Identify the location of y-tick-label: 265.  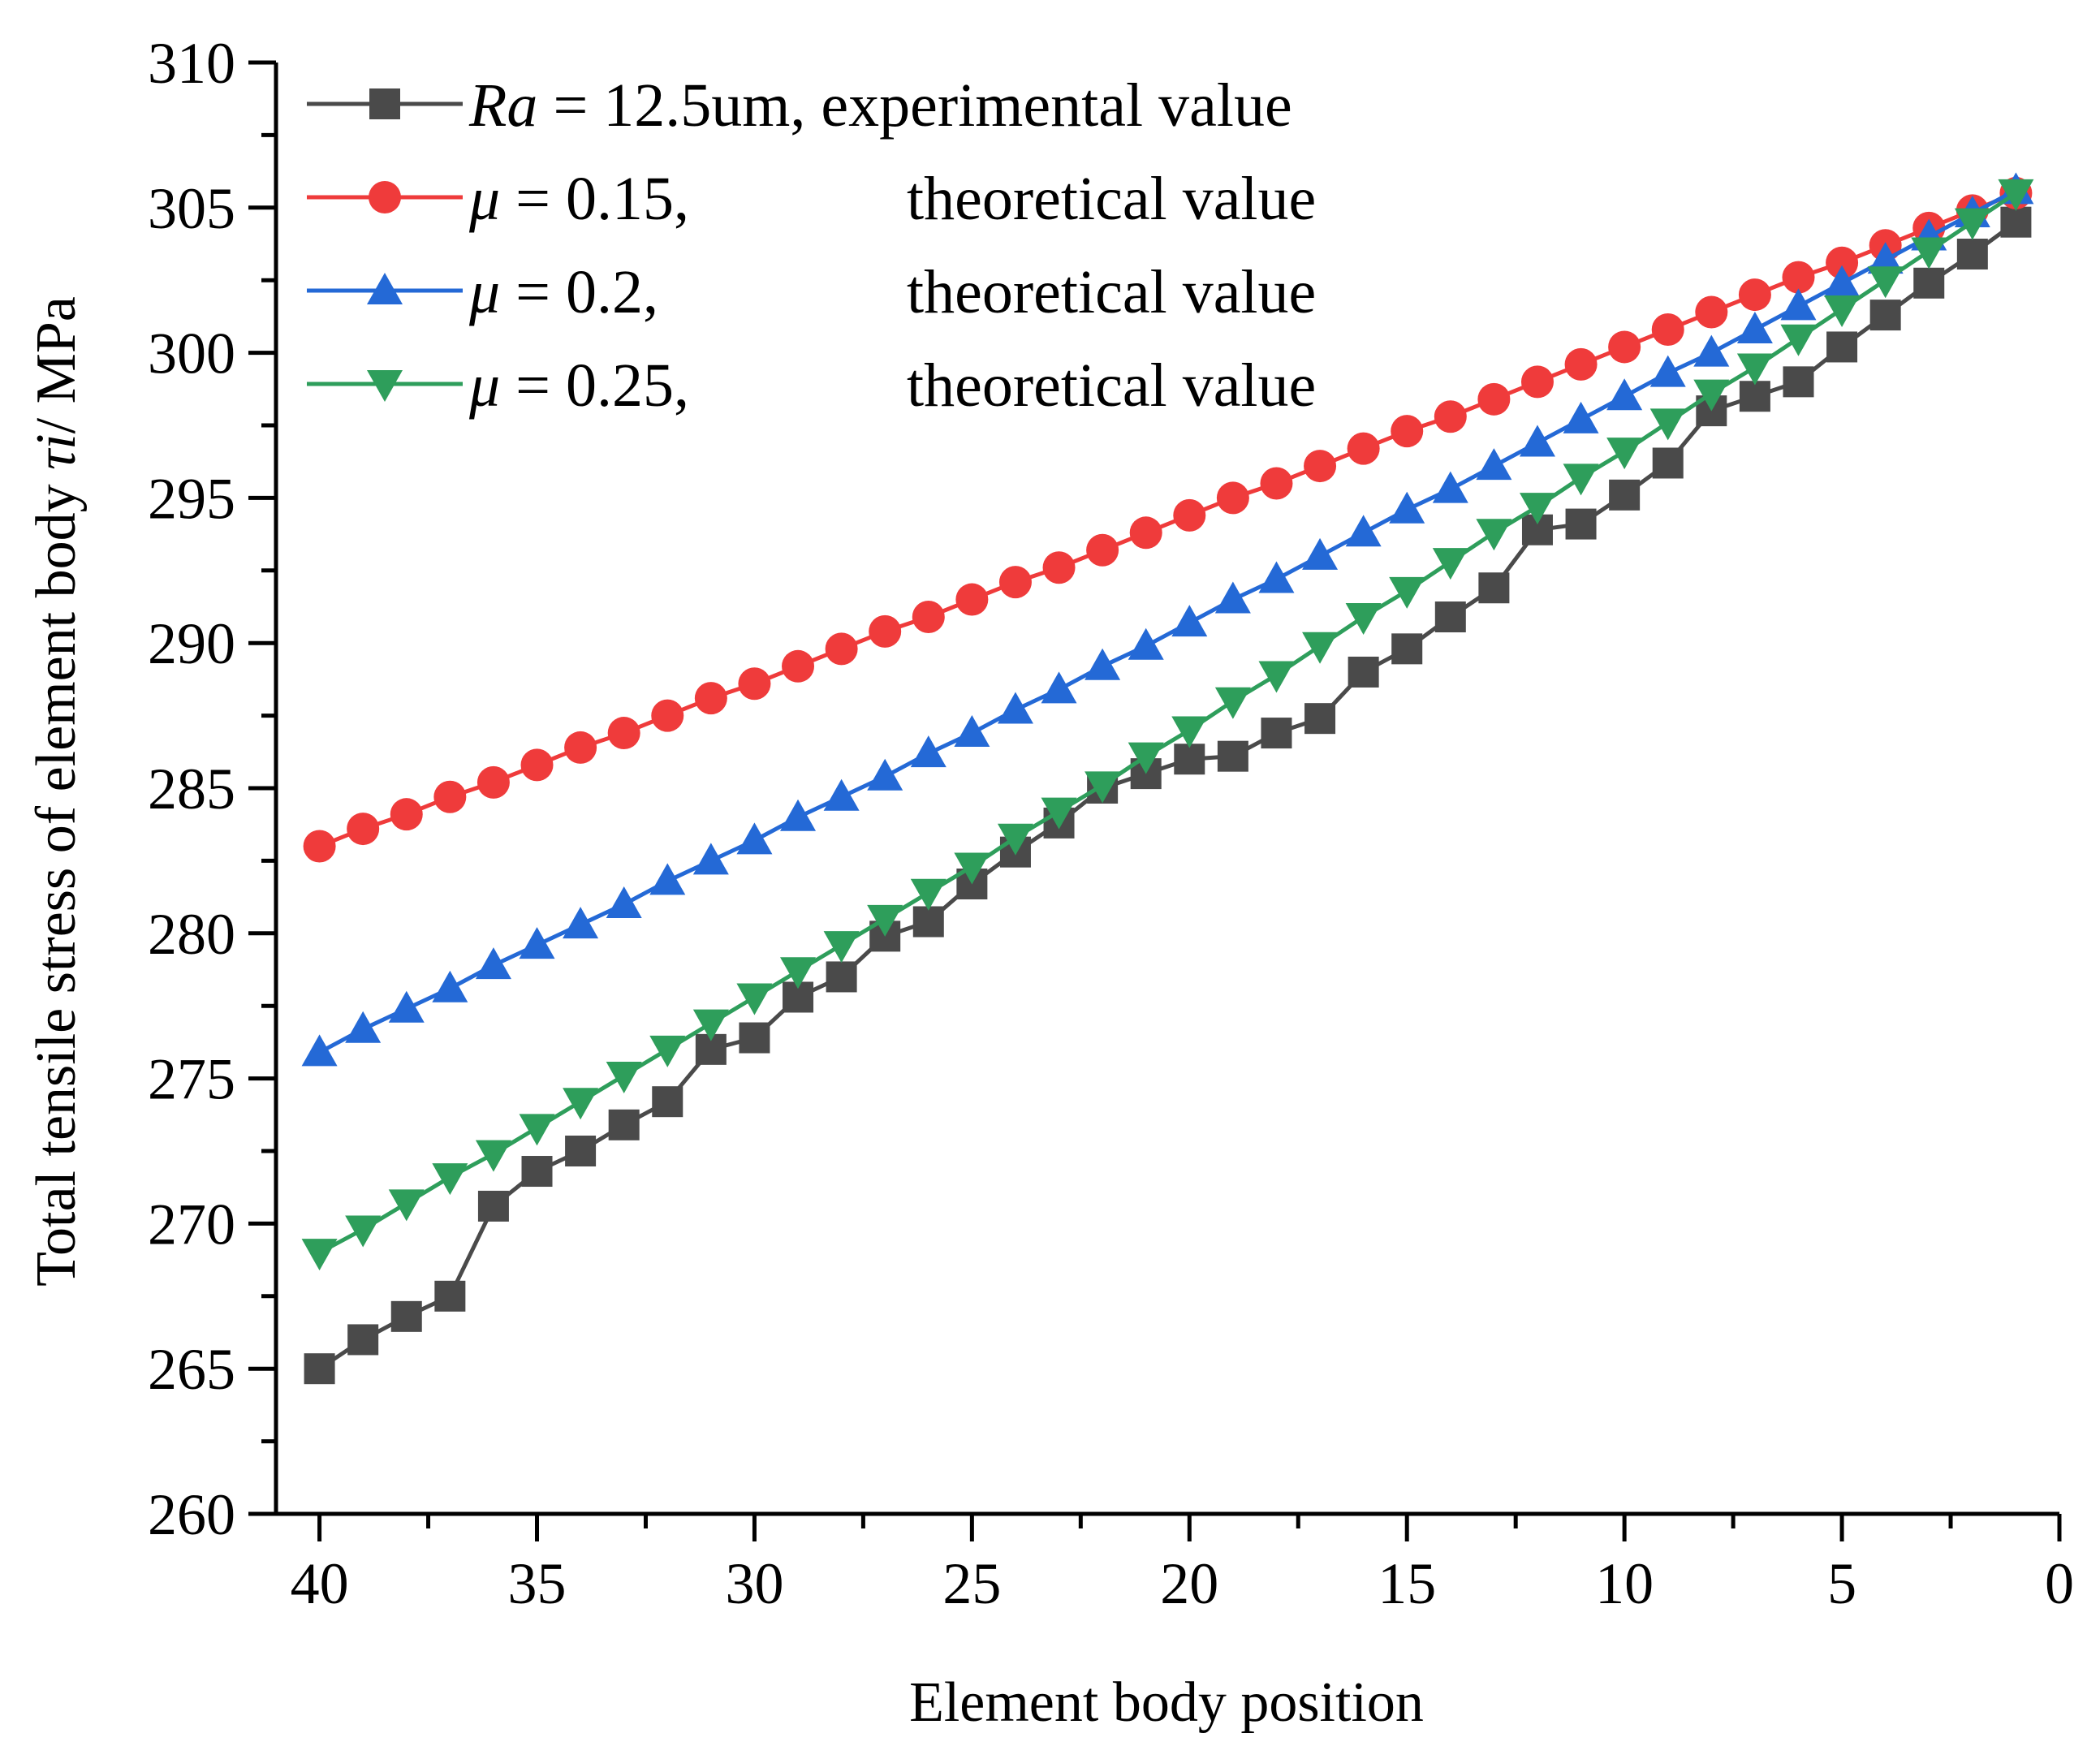
(191, 1369).